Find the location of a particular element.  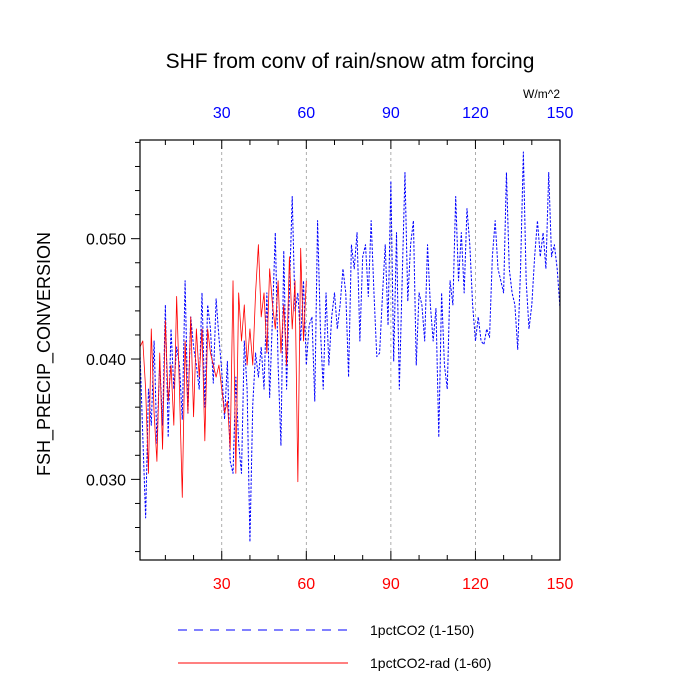

x-tick-label-top: 150 is located at coordinates (560, 113).